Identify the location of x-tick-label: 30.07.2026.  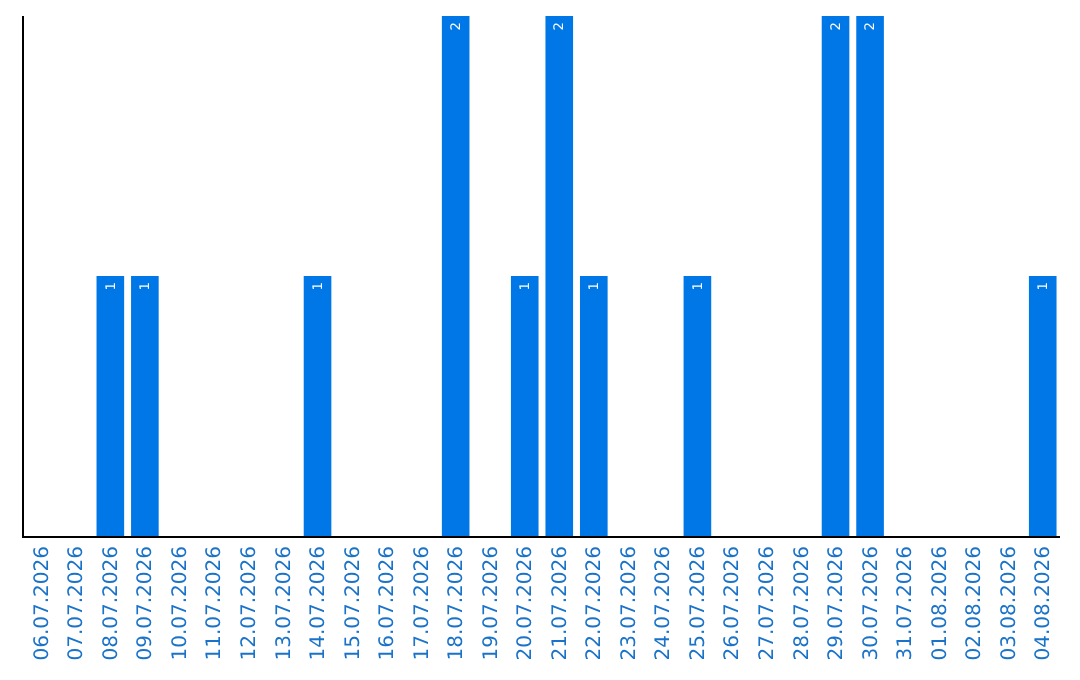
(871, 603).